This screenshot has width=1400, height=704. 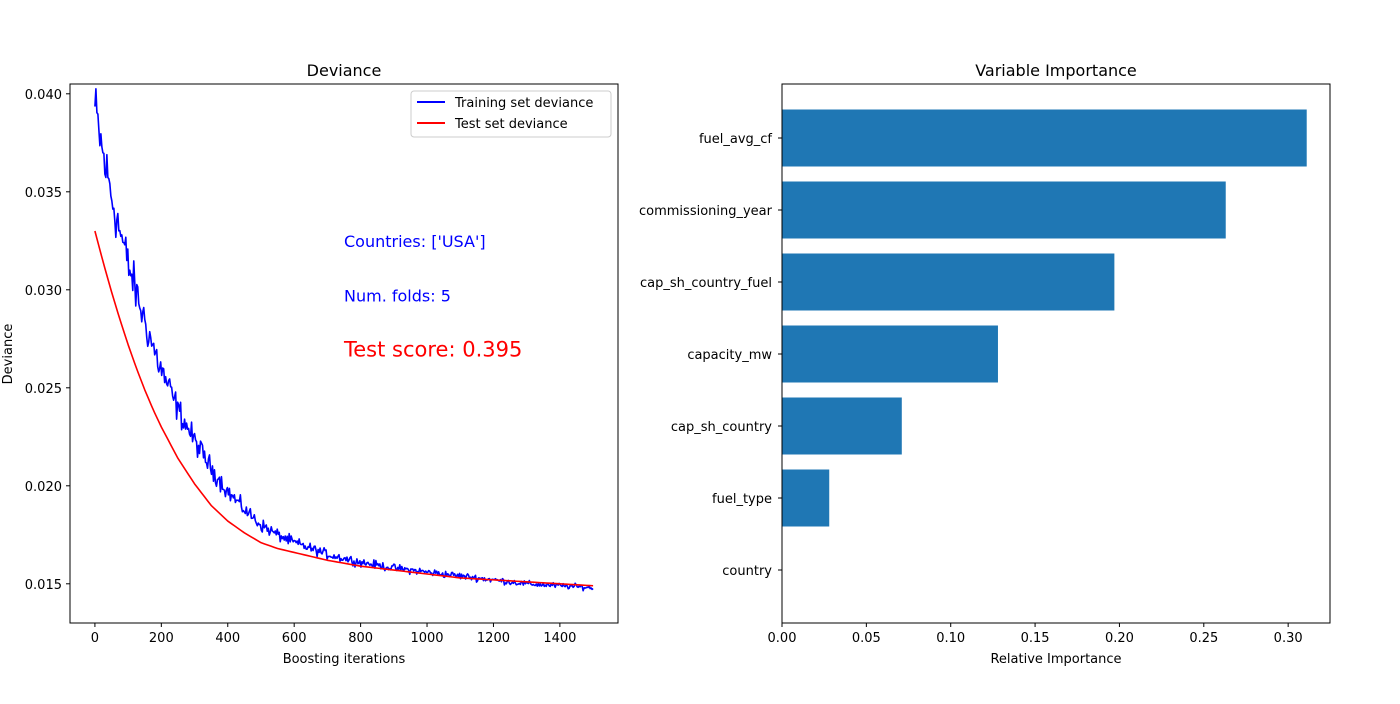 What do you see at coordinates (523, 103) in the screenshot?
I see `legend-label-1: Training set deviance` at bounding box center [523, 103].